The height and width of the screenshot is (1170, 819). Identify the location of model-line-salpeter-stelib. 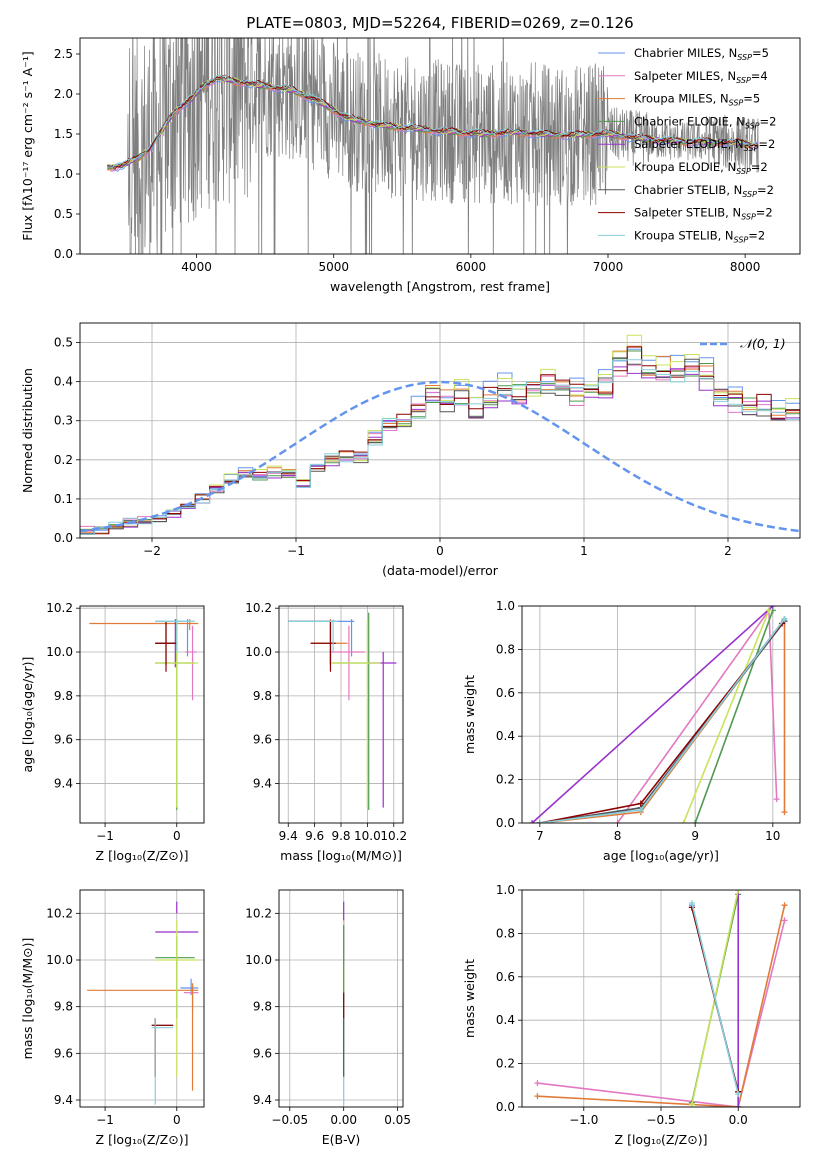
(432, 121).